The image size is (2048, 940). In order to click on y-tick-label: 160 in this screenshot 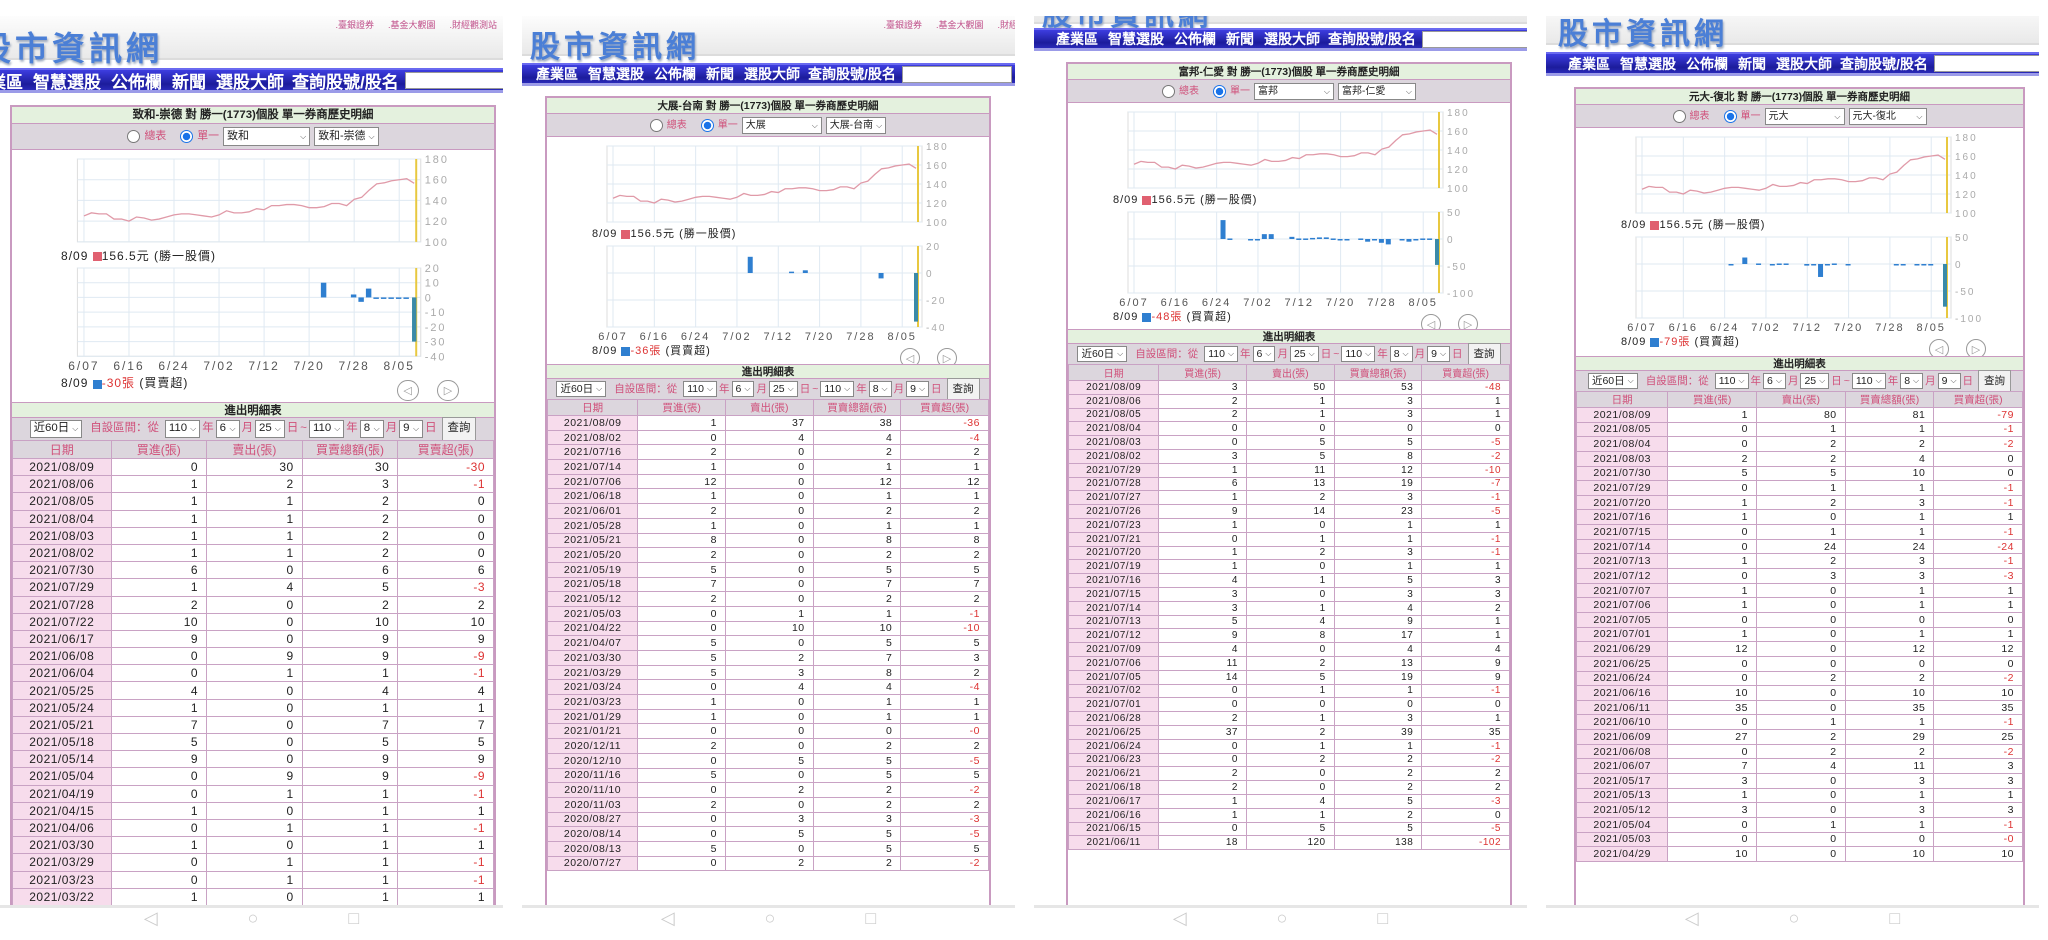, I will do `click(437, 181)`.